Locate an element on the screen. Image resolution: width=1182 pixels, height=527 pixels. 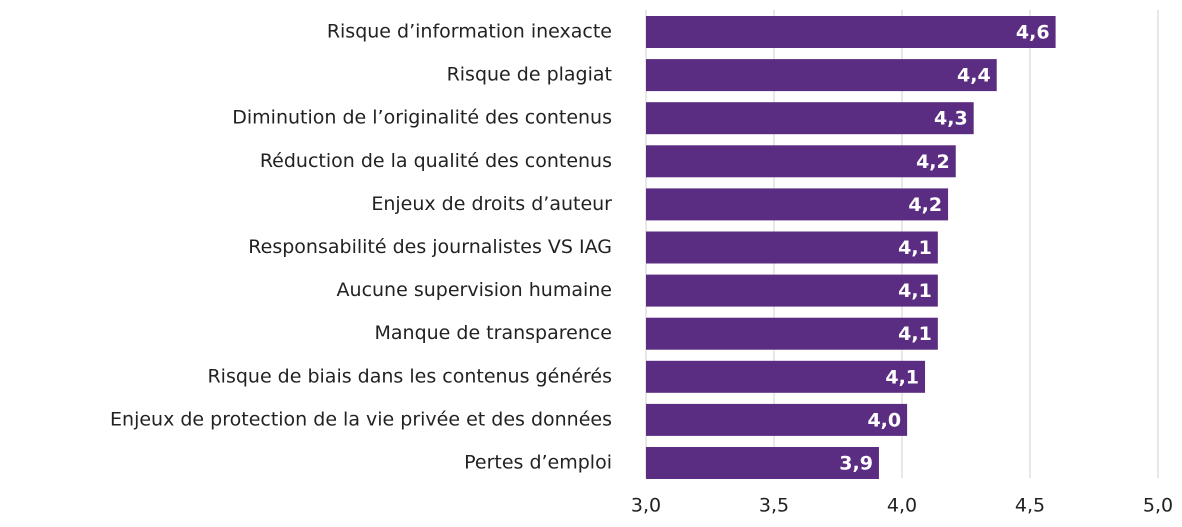
category-label: Responsabilité des journalistes VS IAG is located at coordinates (430, 247).